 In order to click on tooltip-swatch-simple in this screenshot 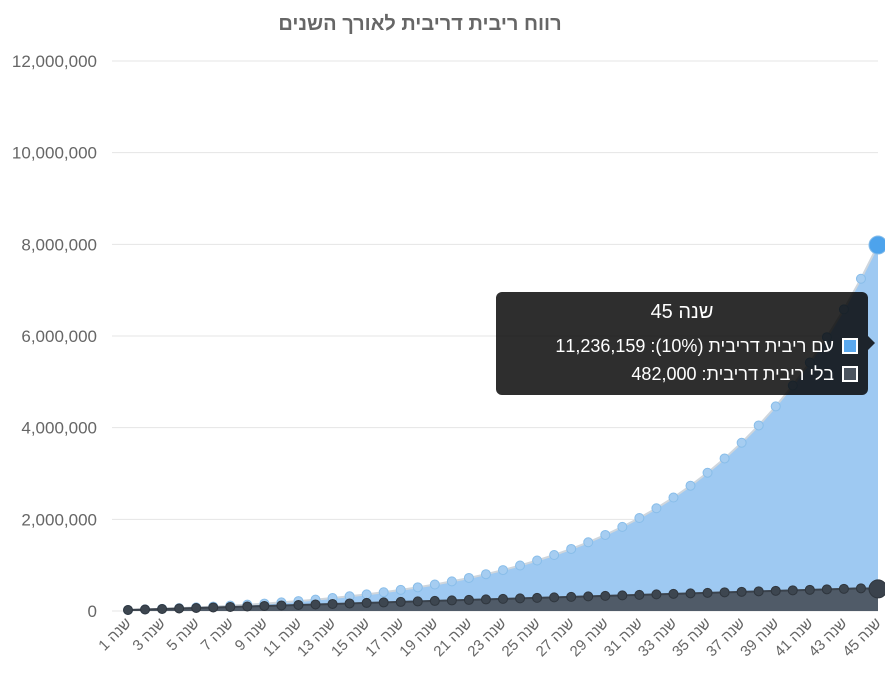, I will do `click(850, 374)`.